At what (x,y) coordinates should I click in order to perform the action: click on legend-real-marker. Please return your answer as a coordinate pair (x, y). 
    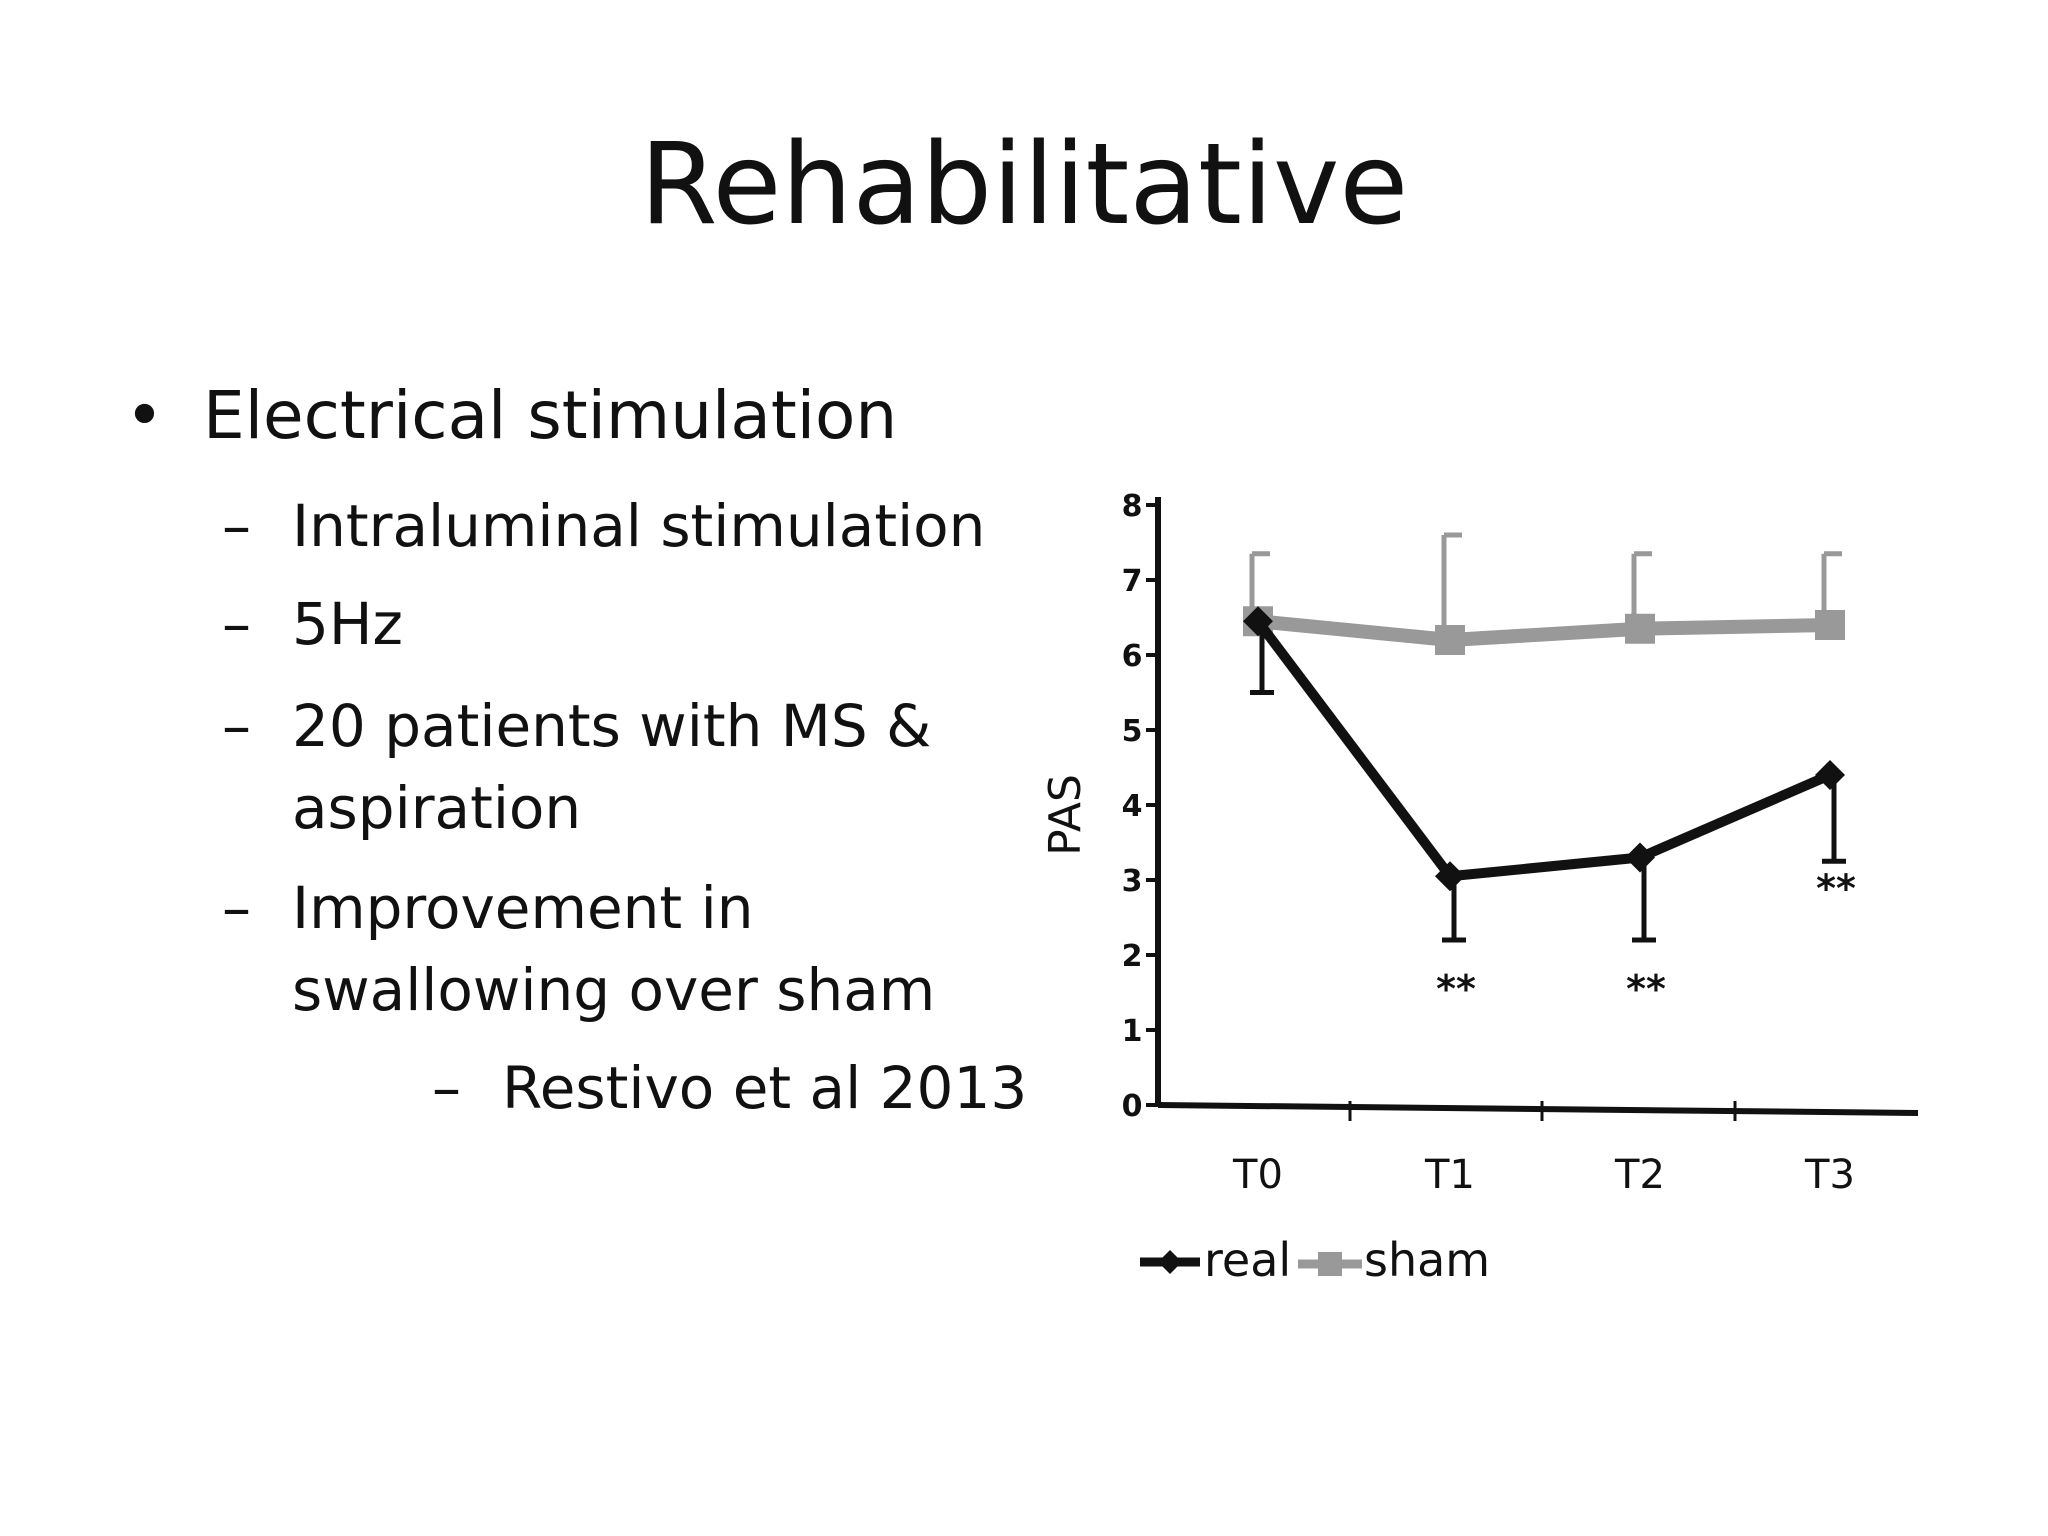
    Looking at the image, I should click on (1170, 1262).